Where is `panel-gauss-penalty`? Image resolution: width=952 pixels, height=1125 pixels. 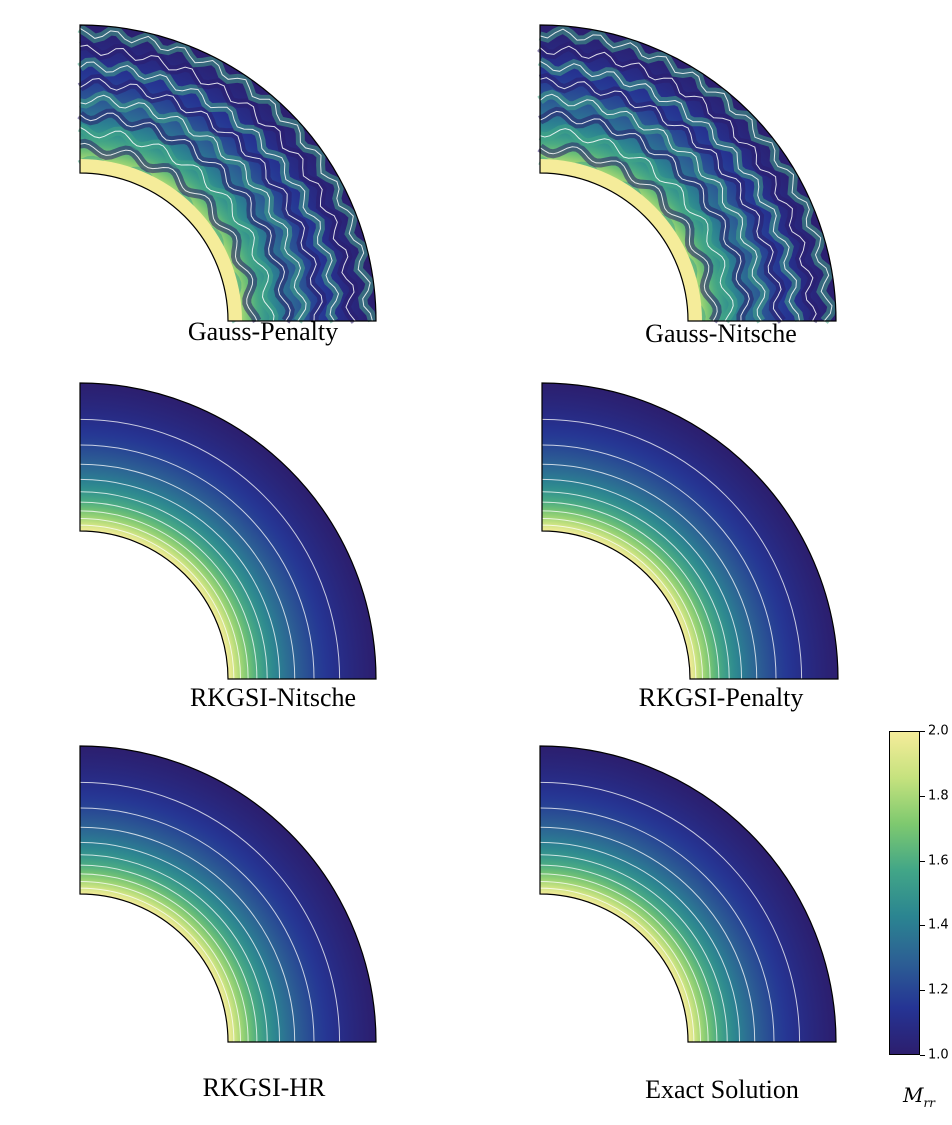 panel-gauss-penalty is located at coordinates (236, 173).